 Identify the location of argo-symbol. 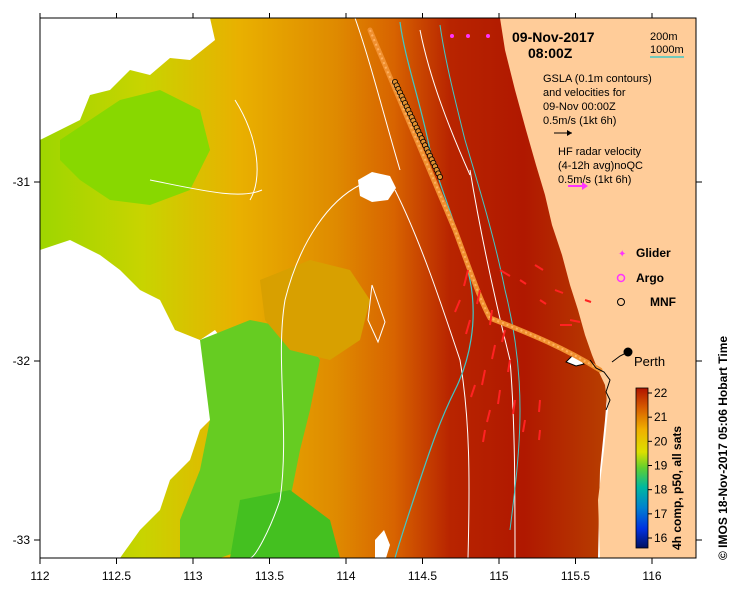
(621, 278).